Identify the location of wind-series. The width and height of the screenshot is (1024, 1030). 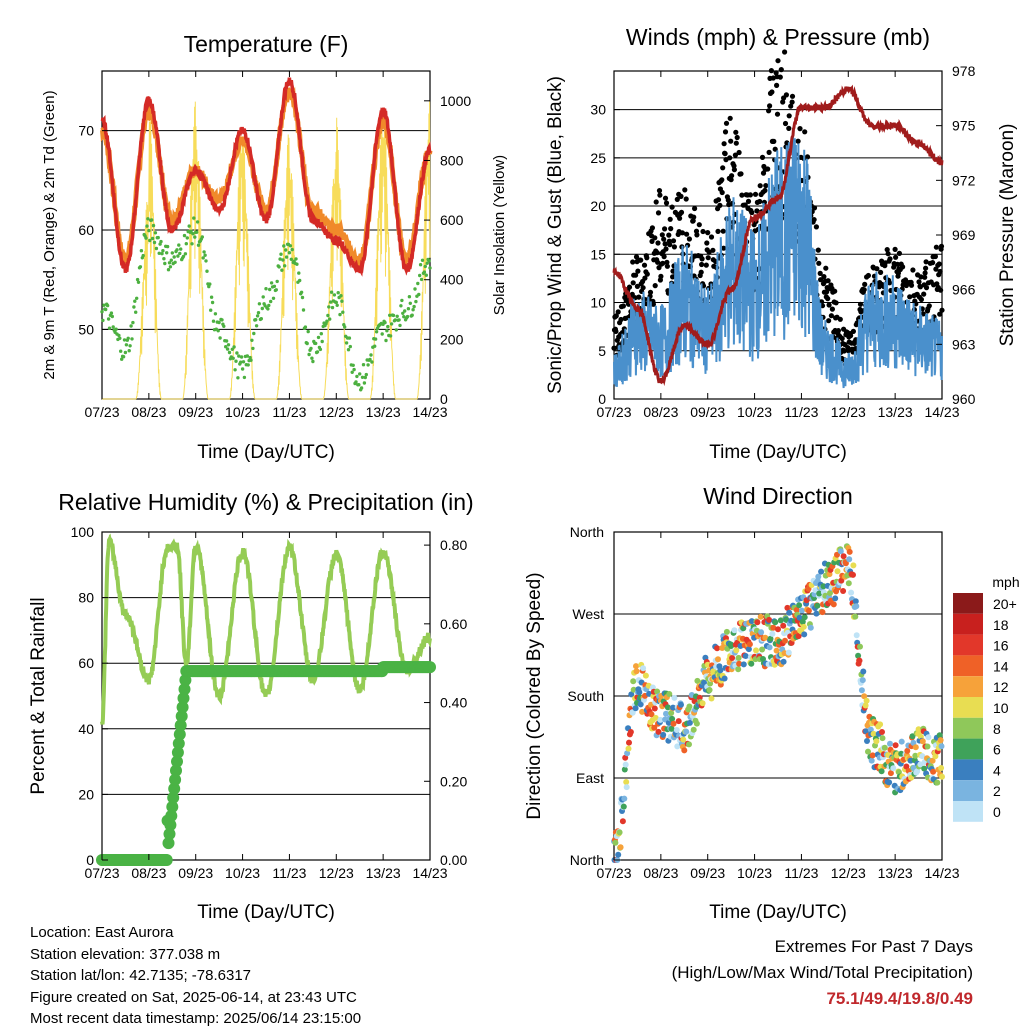
(778, 261).